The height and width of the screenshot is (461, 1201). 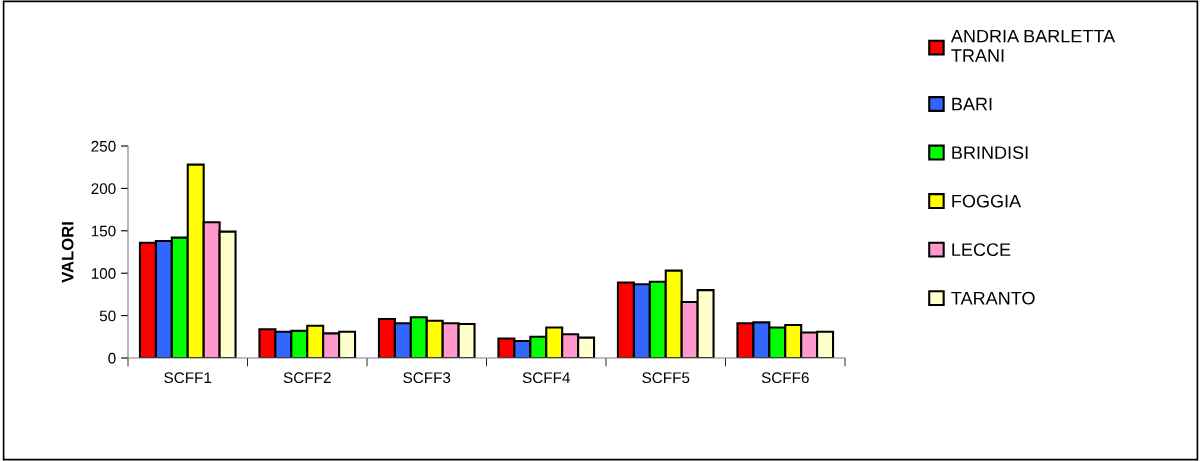 What do you see at coordinates (307, 378) in the screenshot?
I see `x-tick-label: SCFF2` at bounding box center [307, 378].